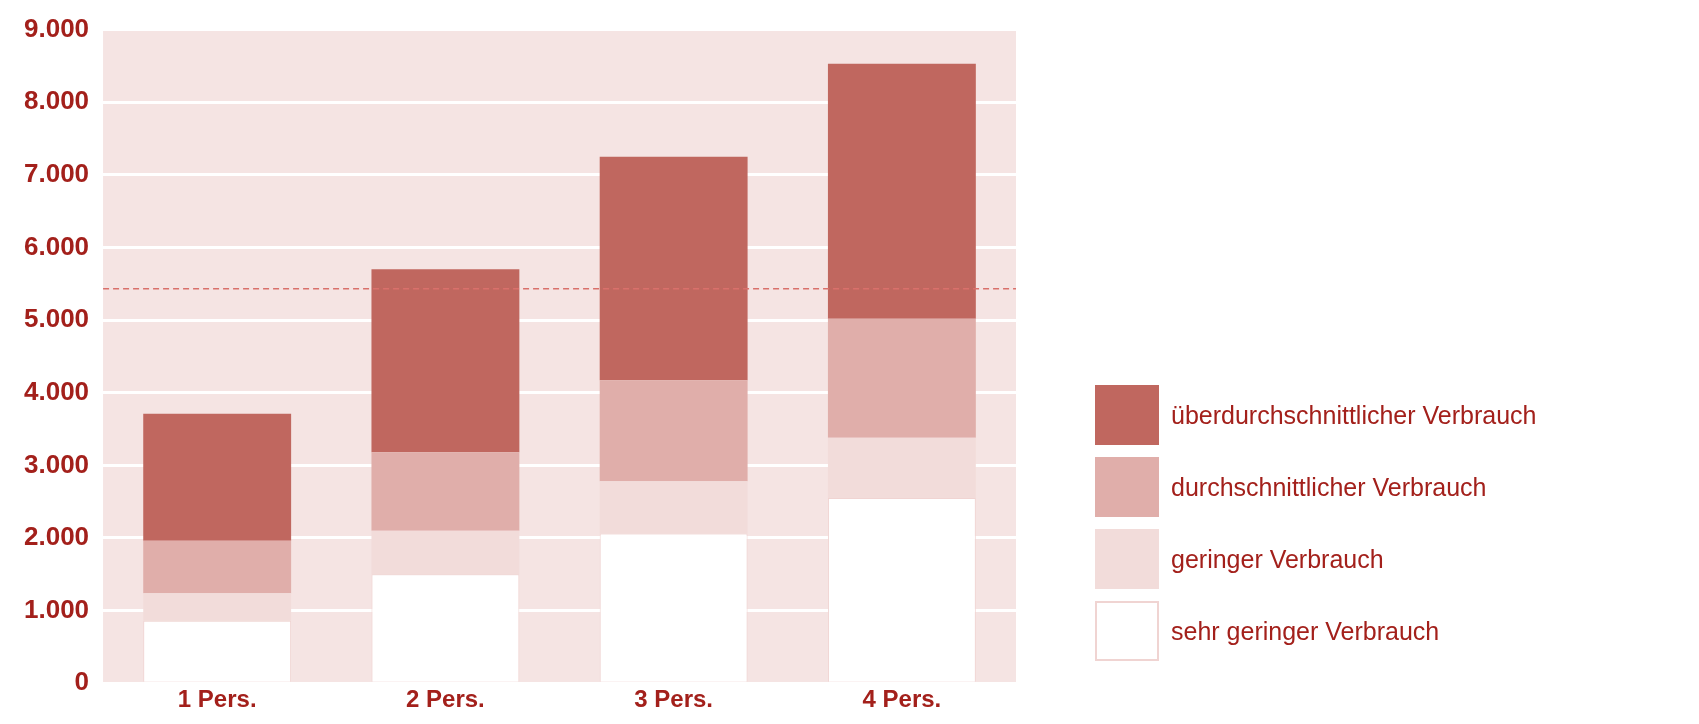 The height and width of the screenshot is (724, 1699). What do you see at coordinates (56, 536) in the screenshot?
I see `y-tick-label: 2.000` at bounding box center [56, 536].